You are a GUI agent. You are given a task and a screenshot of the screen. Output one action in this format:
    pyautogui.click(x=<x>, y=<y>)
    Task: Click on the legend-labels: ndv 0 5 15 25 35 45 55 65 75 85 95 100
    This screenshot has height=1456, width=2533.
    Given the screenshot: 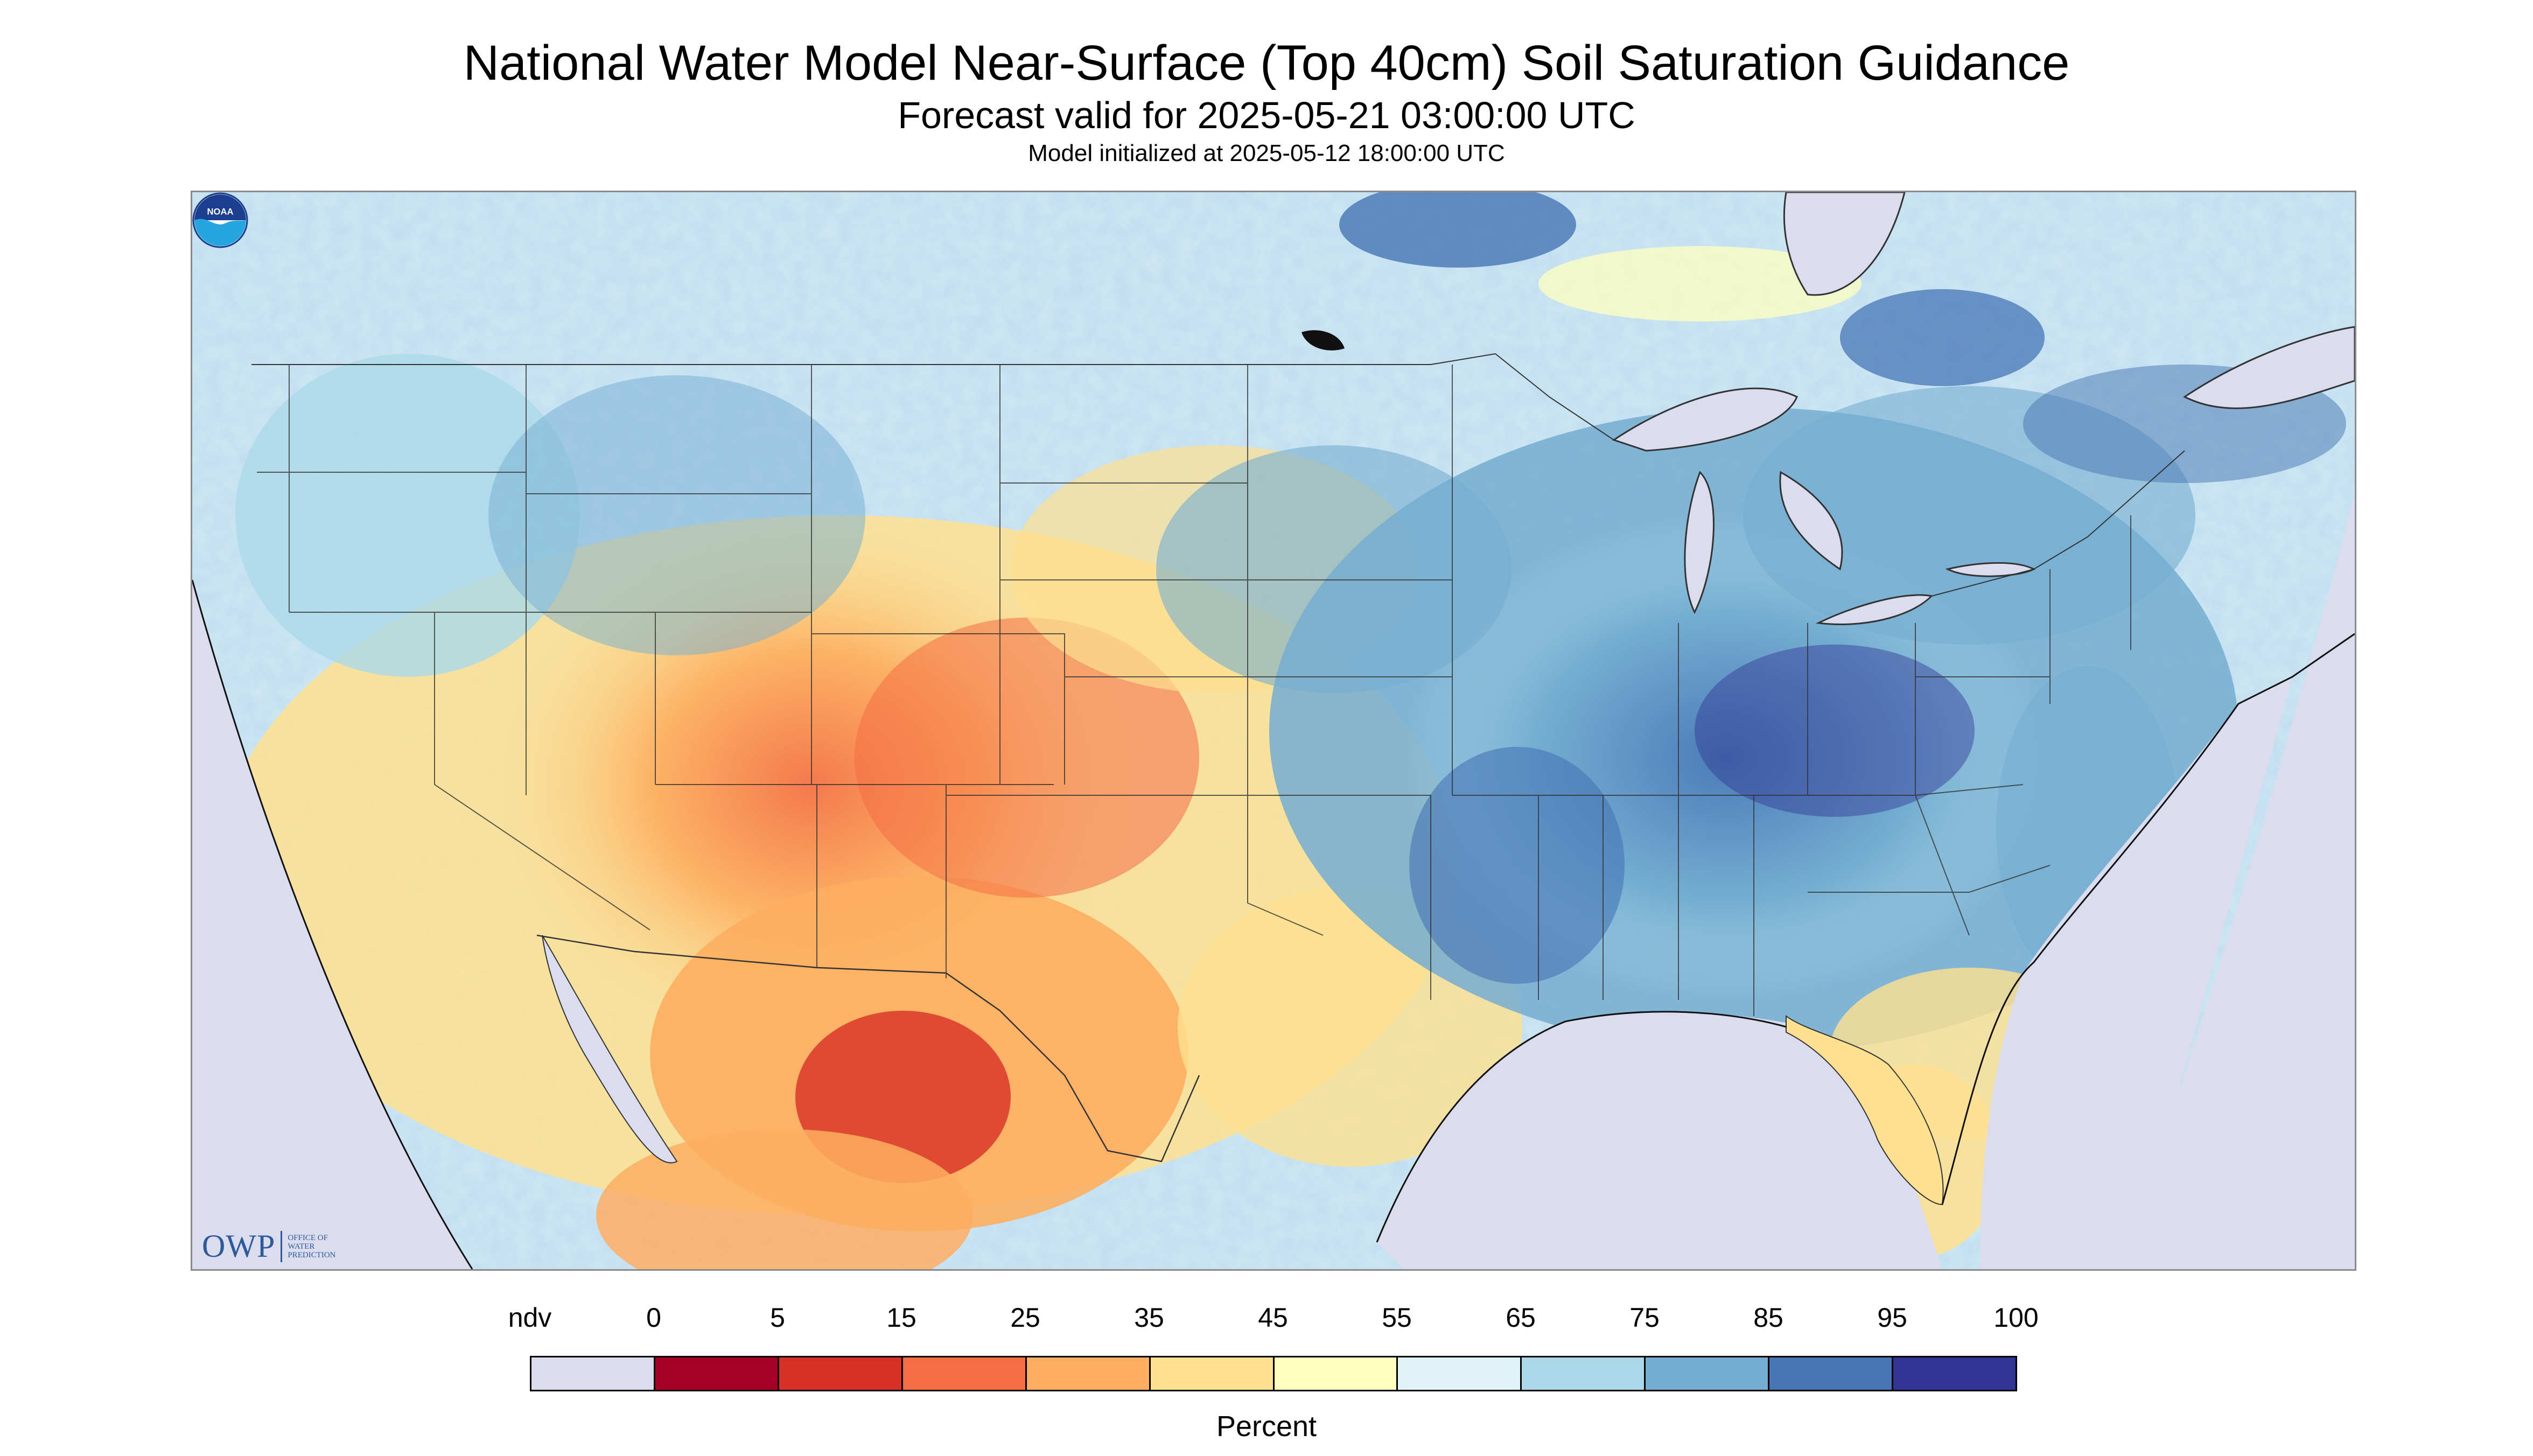 What is the action you would take?
    pyautogui.click(x=1266, y=1321)
    